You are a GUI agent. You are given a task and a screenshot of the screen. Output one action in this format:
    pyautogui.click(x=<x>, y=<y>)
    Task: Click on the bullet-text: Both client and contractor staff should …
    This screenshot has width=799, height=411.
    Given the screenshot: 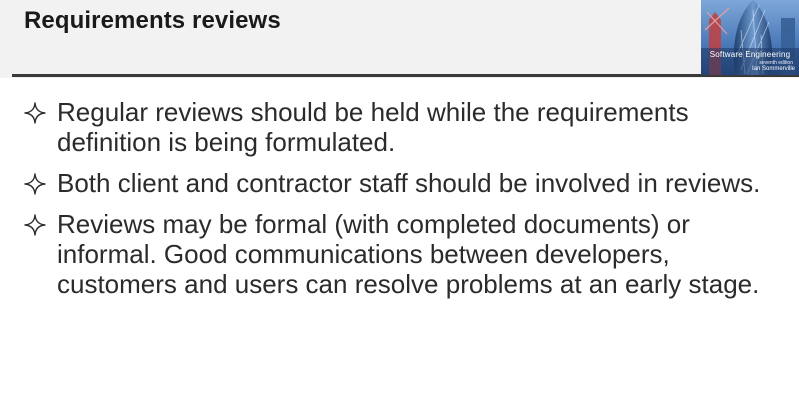 What is the action you would take?
    pyautogui.click(x=409, y=183)
    